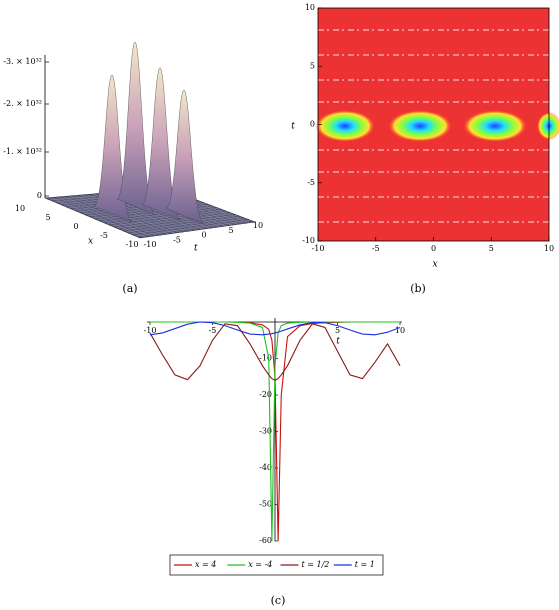 The width and height of the screenshot is (559, 610). Describe the element at coordinates (311, 182) in the screenshot. I see `y-tick-label: -5` at that location.